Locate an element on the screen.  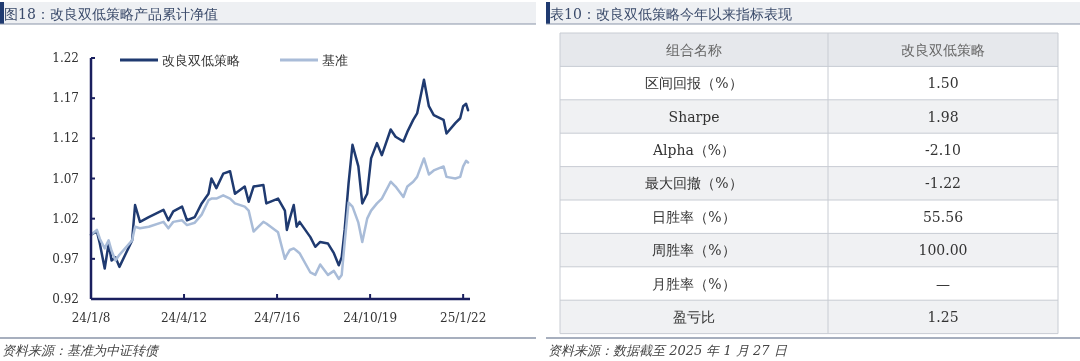
text: 1.98 is located at coordinates (943, 116).